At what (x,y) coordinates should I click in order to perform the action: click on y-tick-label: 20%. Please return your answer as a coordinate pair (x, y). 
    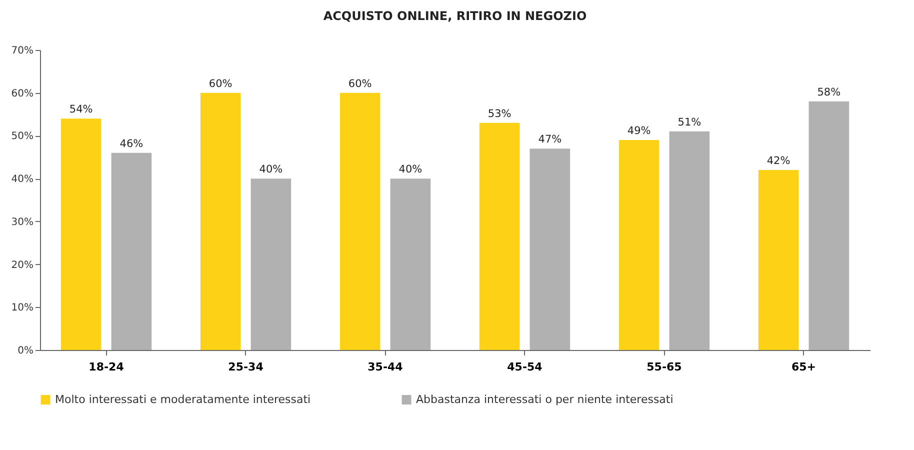
    Looking at the image, I should click on (22, 265).